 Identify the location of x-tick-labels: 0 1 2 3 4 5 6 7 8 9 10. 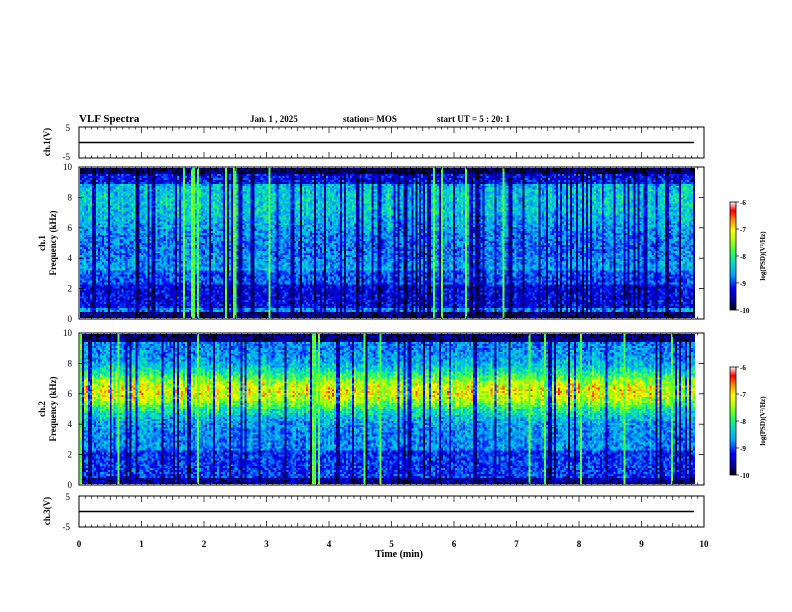
(393, 544).